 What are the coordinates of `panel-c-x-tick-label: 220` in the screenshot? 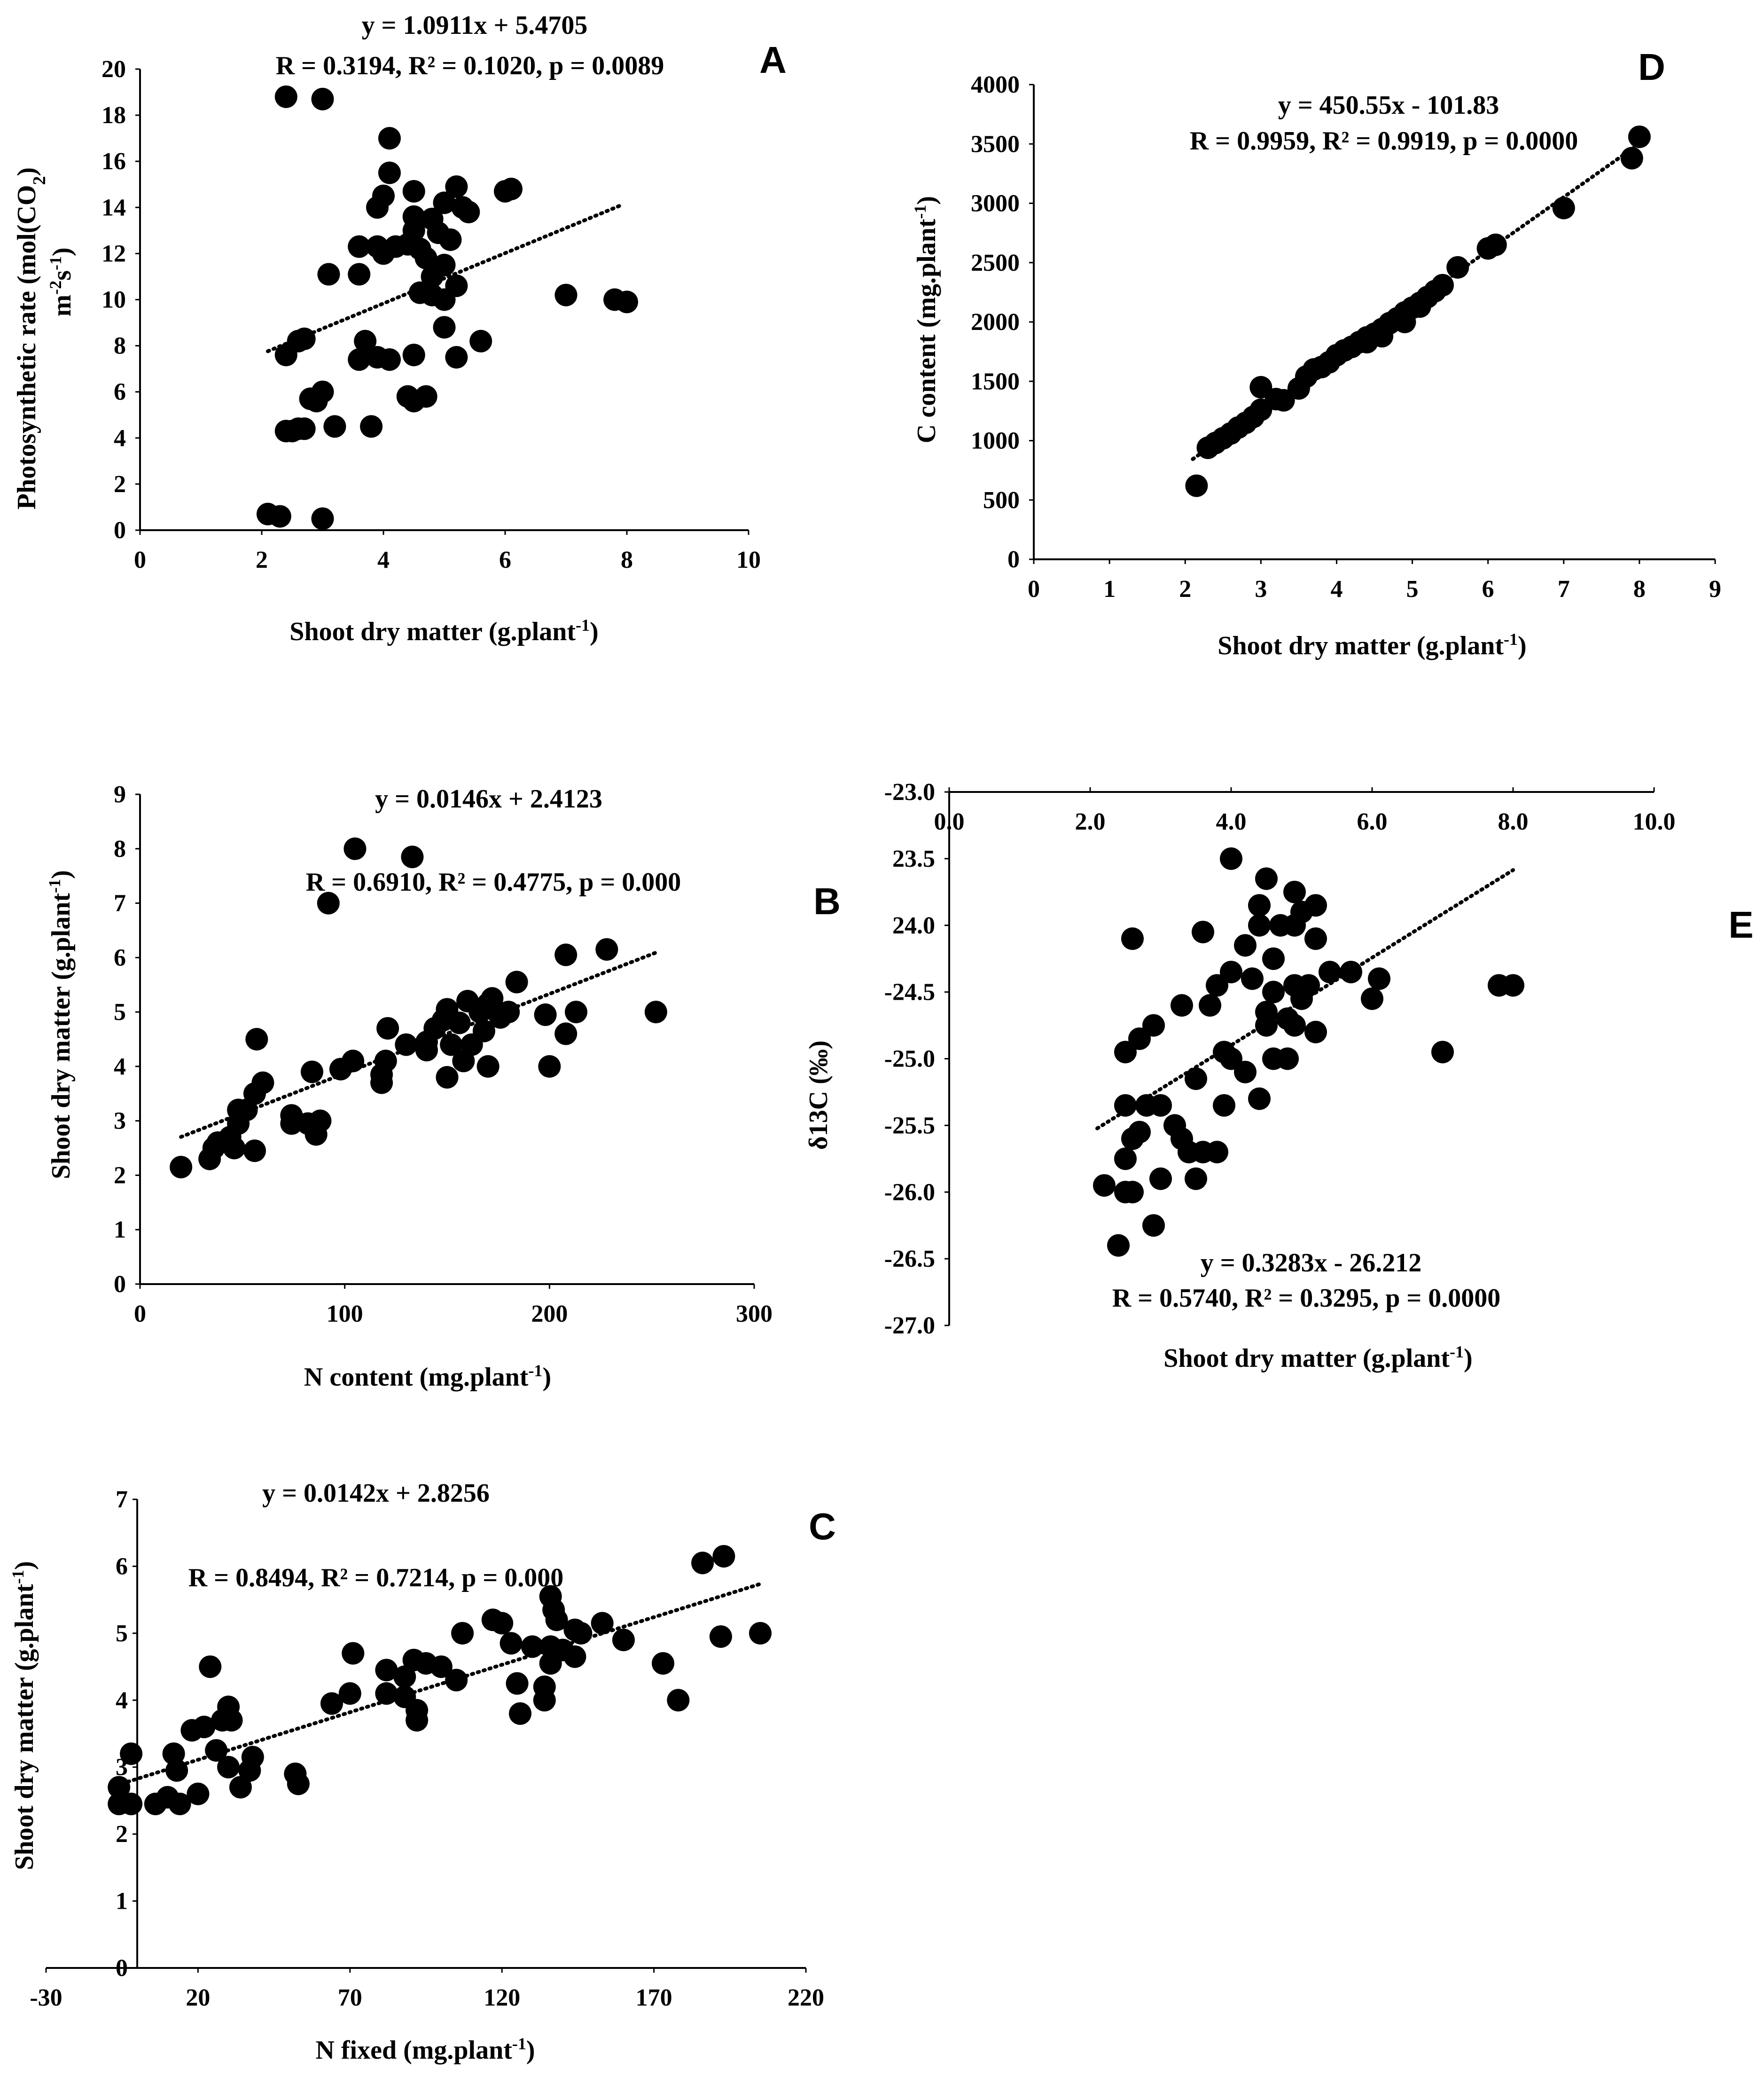 It's located at (806, 1998).